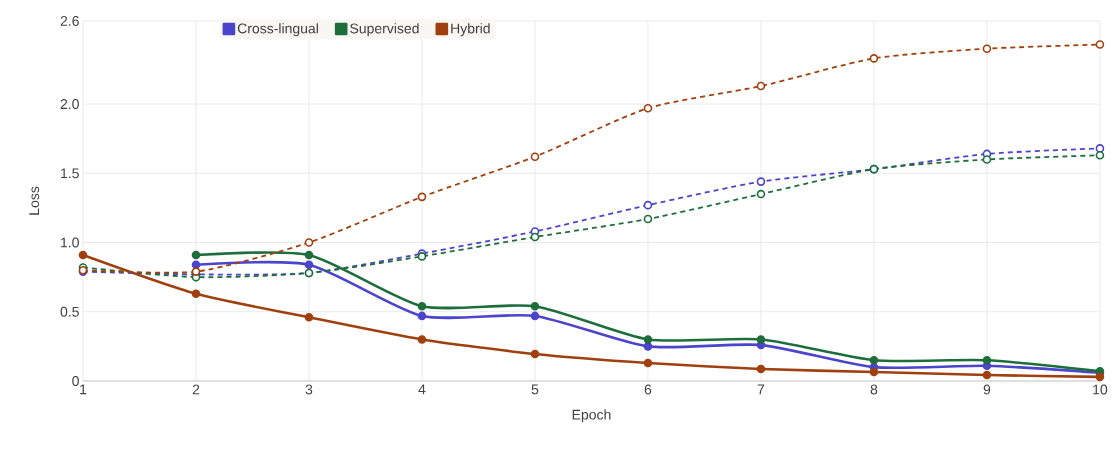 The width and height of the screenshot is (1116, 463). Describe the element at coordinates (535, 389) in the screenshot. I see `x-tick-label: 5` at that location.